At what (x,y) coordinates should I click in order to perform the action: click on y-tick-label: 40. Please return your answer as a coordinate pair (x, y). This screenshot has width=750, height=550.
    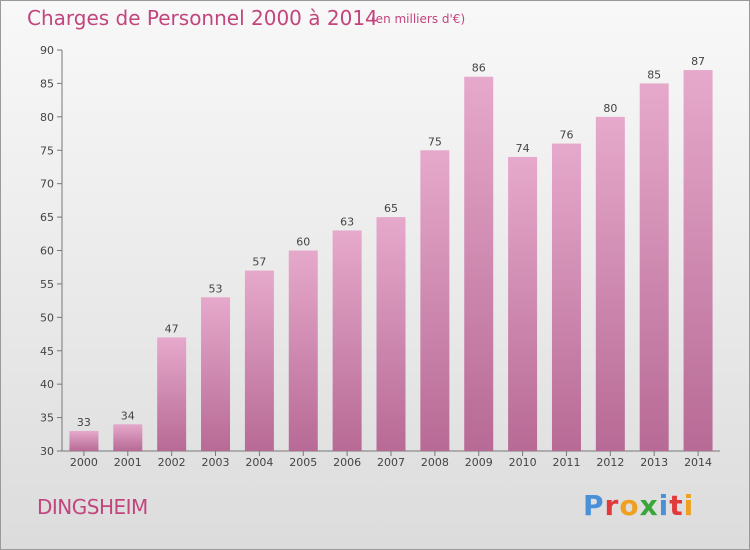
    Looking at the image, I should click on (47, 384).